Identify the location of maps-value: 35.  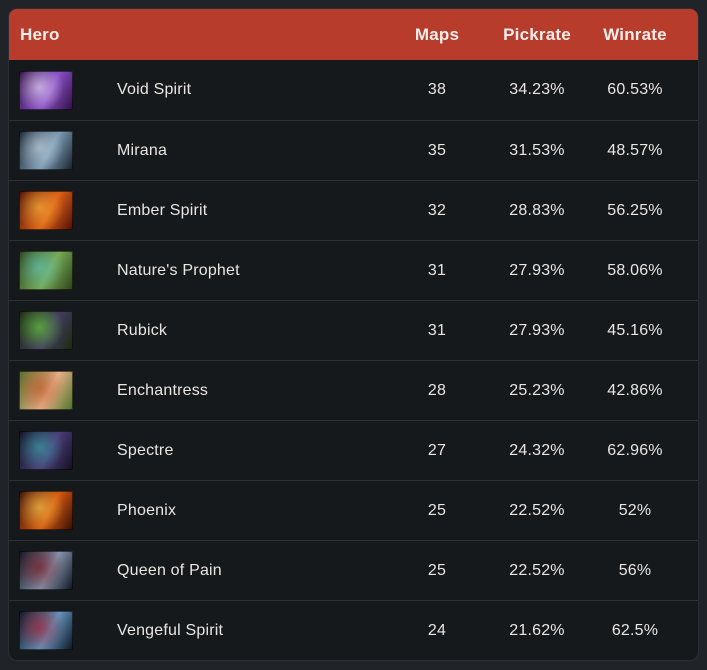
(437, 150).